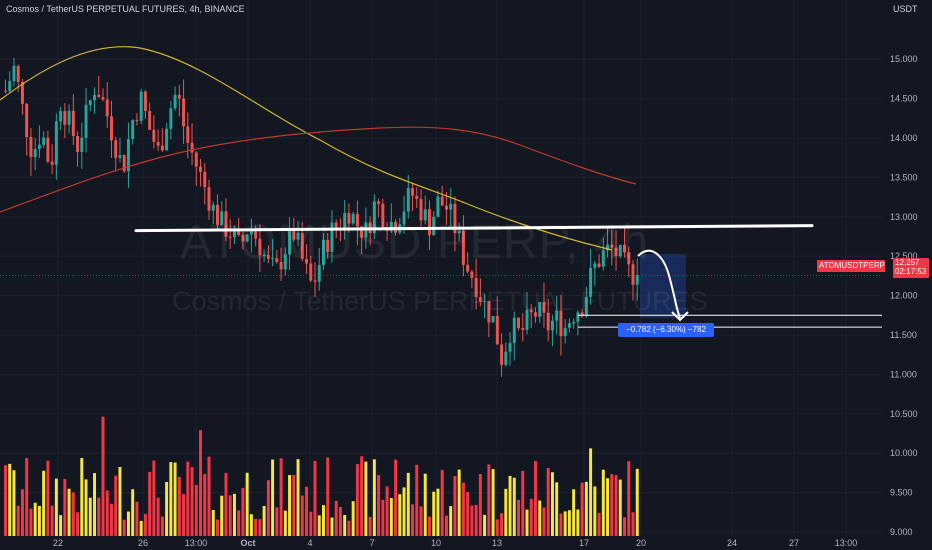  Describe the element at coordinates (794, 543) in the screenshot. I see `time-tick-label: 27` at that location.